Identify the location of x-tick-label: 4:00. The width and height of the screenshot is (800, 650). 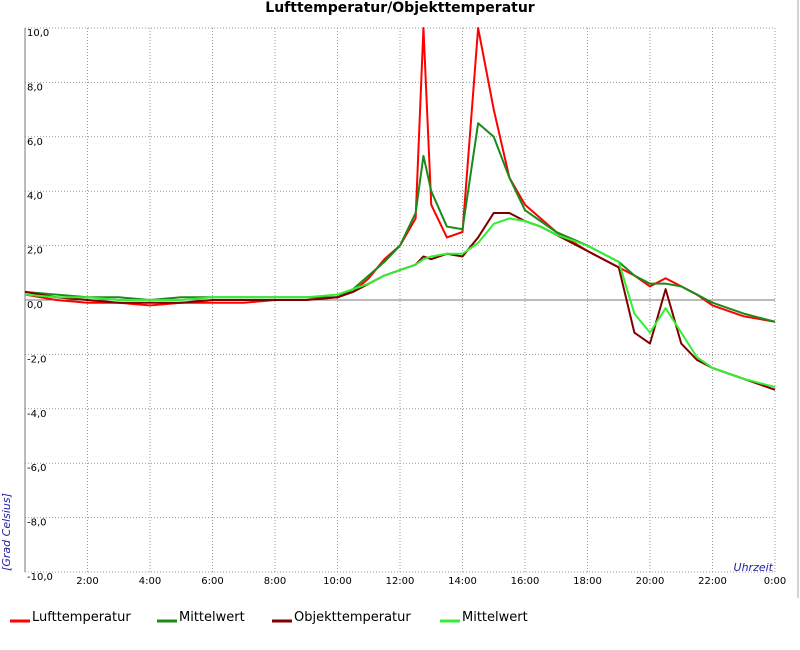
(150, 581).